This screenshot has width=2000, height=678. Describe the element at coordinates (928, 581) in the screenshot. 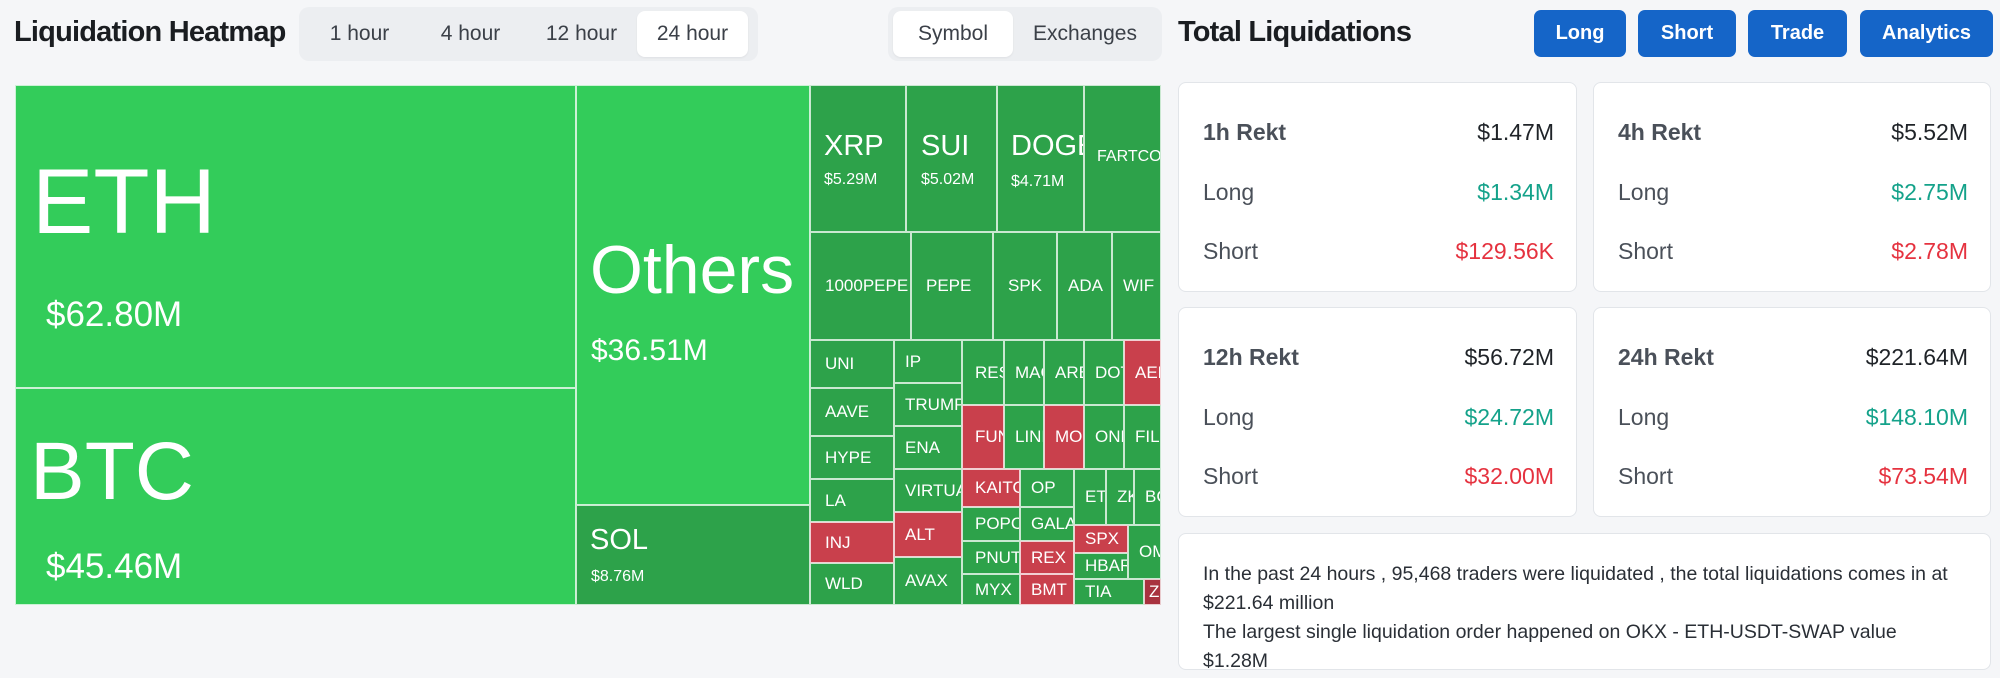

I see `tile-avax: AVAX` at that location.